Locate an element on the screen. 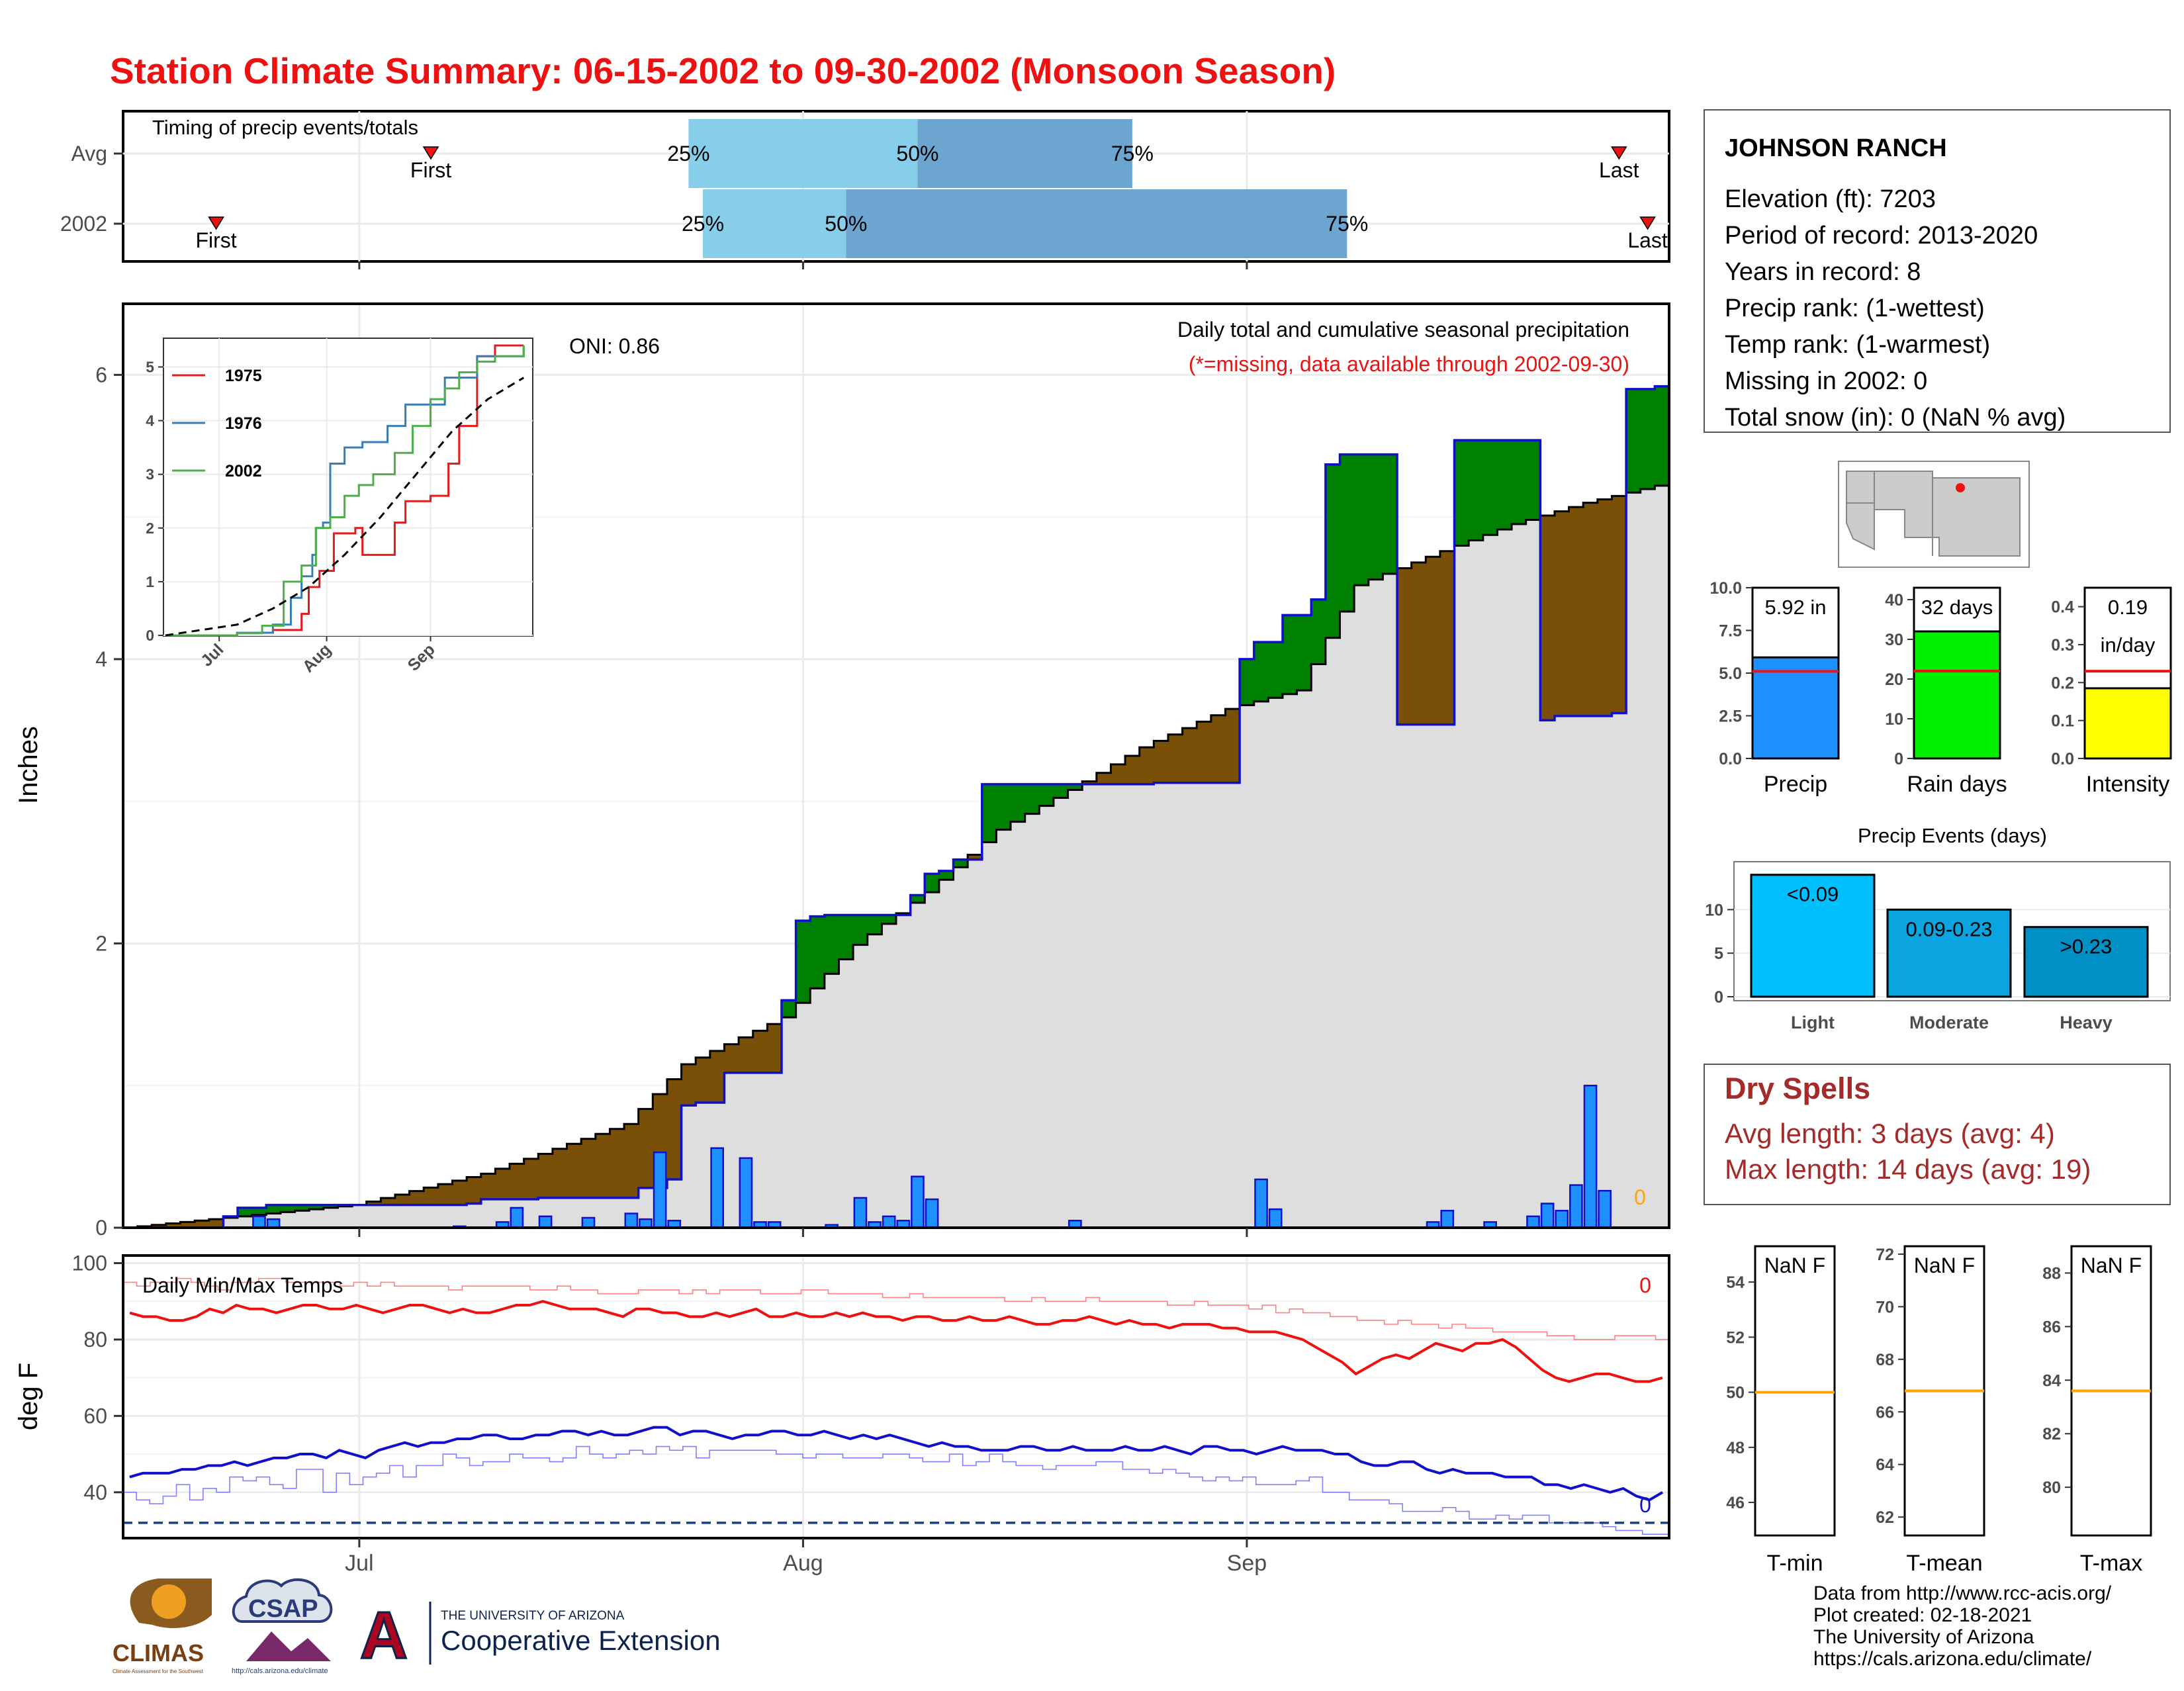 This screenshot has height=1691, width=2184. events-y-tick-label-2: 10 is located at coordinates (1714, 910).